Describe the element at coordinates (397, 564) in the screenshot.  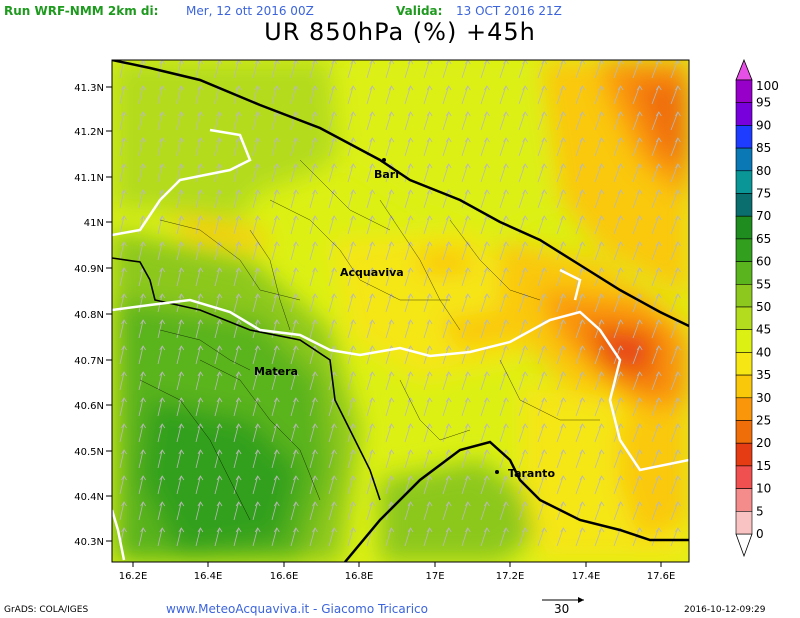
I see `lon-axis` at that location.